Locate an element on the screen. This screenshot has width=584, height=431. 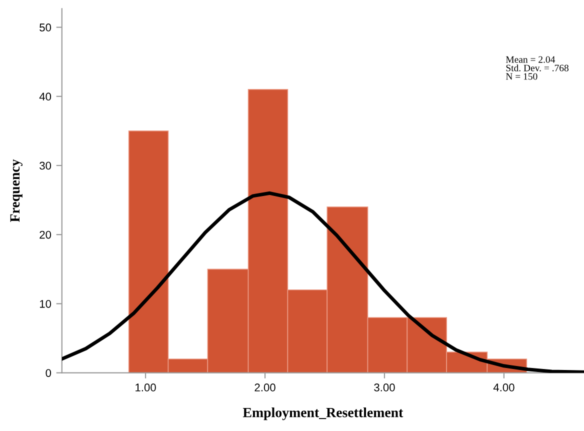
x-tick-label: 3.00 is located at coordinates (384, 388).